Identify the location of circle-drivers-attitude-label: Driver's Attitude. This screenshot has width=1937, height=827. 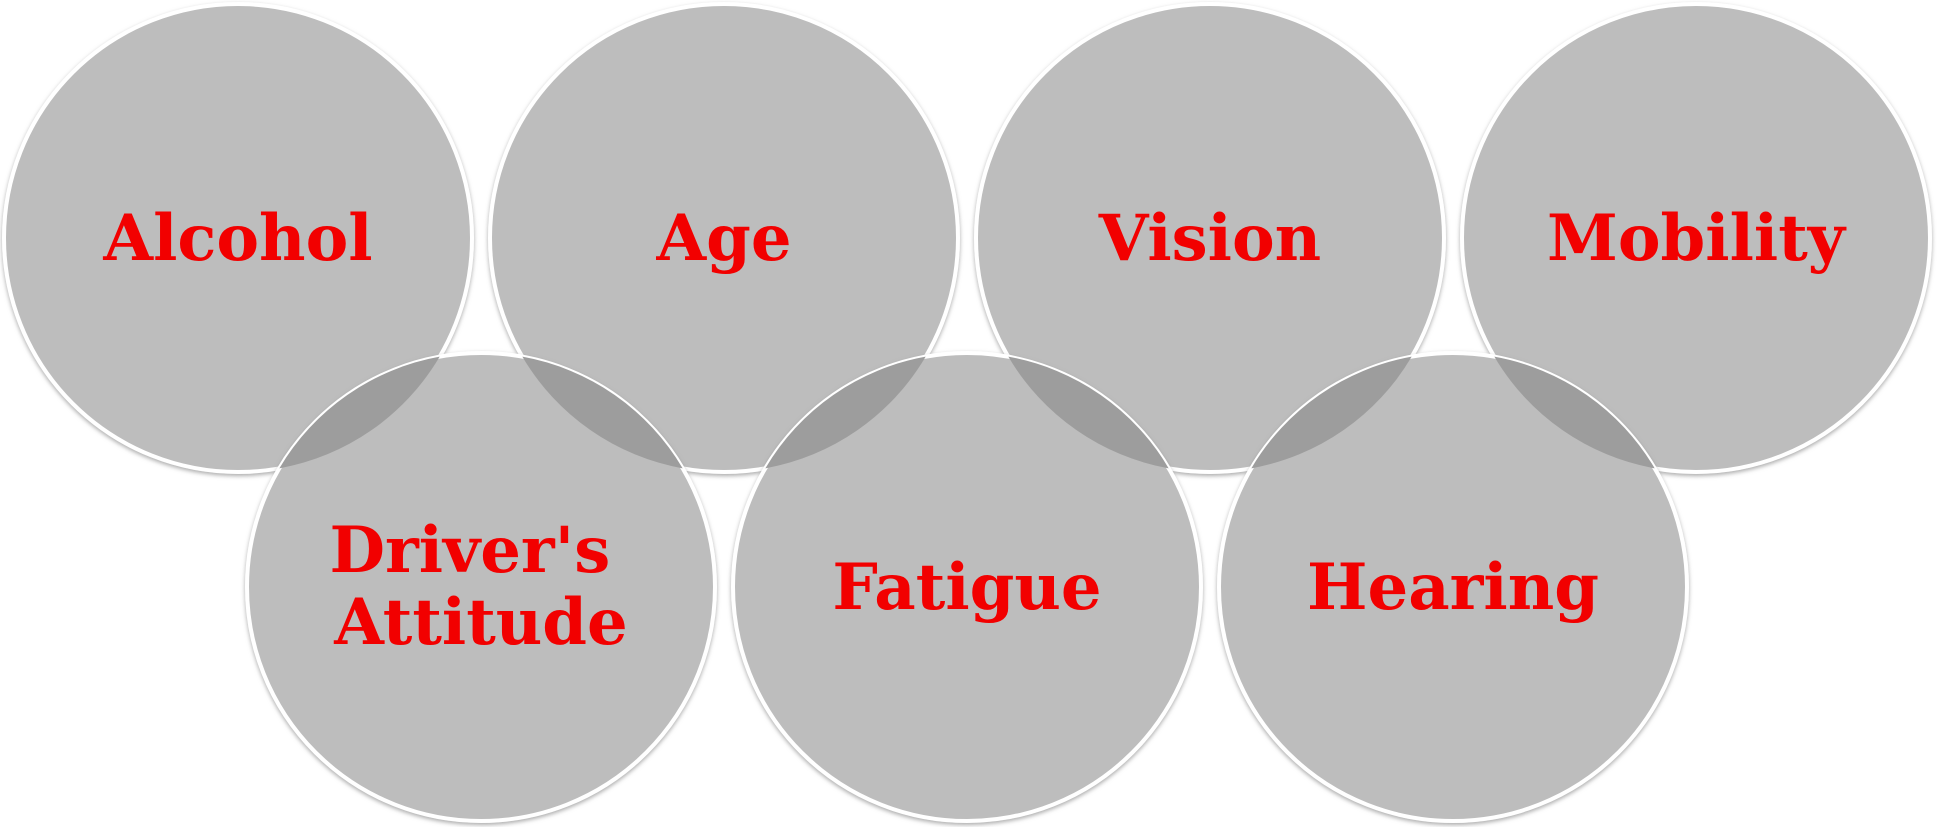
(480, 586).